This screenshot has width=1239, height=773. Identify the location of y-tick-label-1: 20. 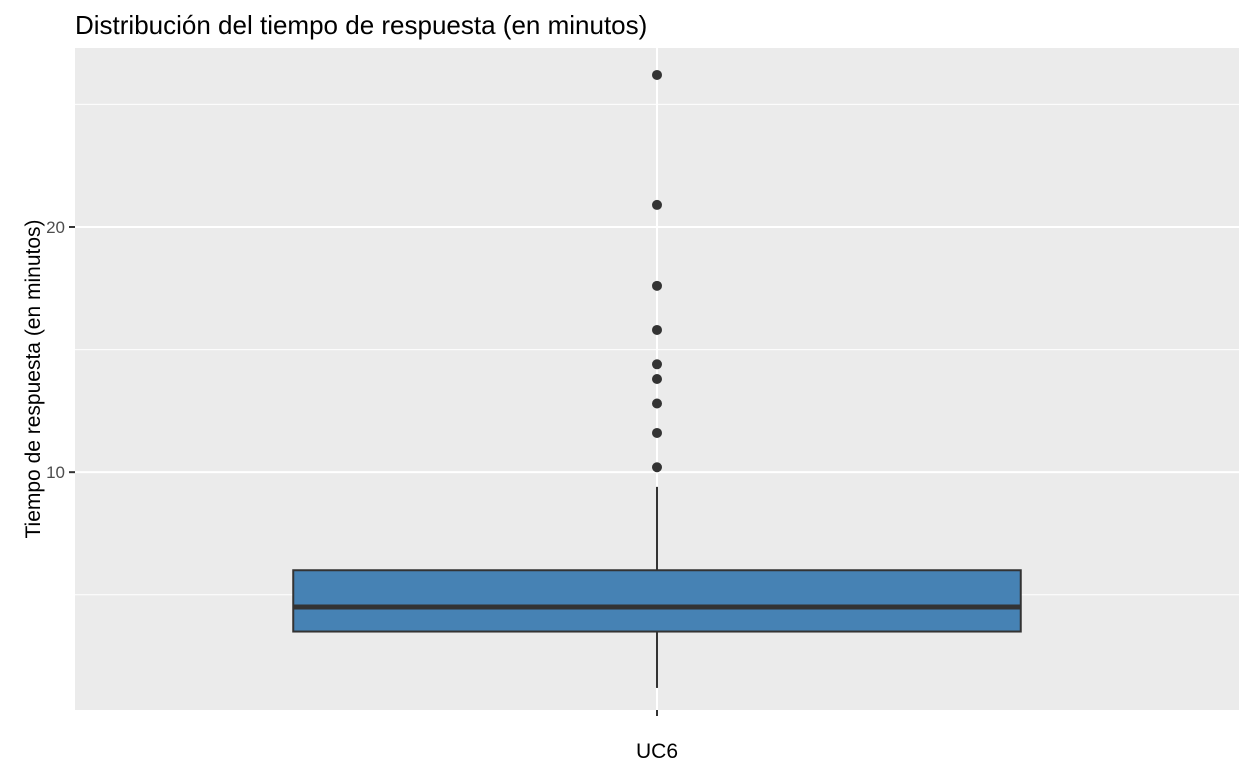
(55, 227).